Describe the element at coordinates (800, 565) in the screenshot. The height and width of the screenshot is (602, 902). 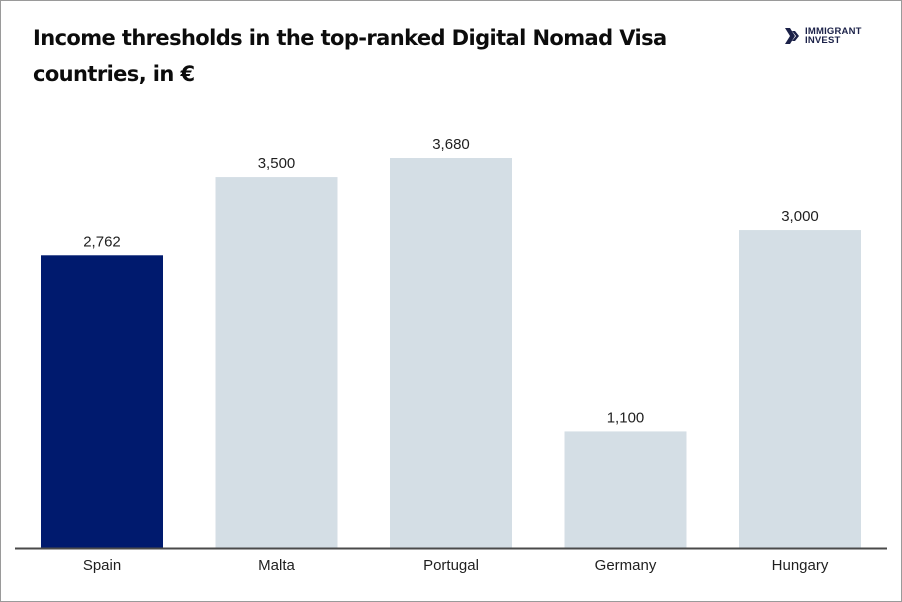
I see `x-tick-label-hungary: Hungary` at that location.